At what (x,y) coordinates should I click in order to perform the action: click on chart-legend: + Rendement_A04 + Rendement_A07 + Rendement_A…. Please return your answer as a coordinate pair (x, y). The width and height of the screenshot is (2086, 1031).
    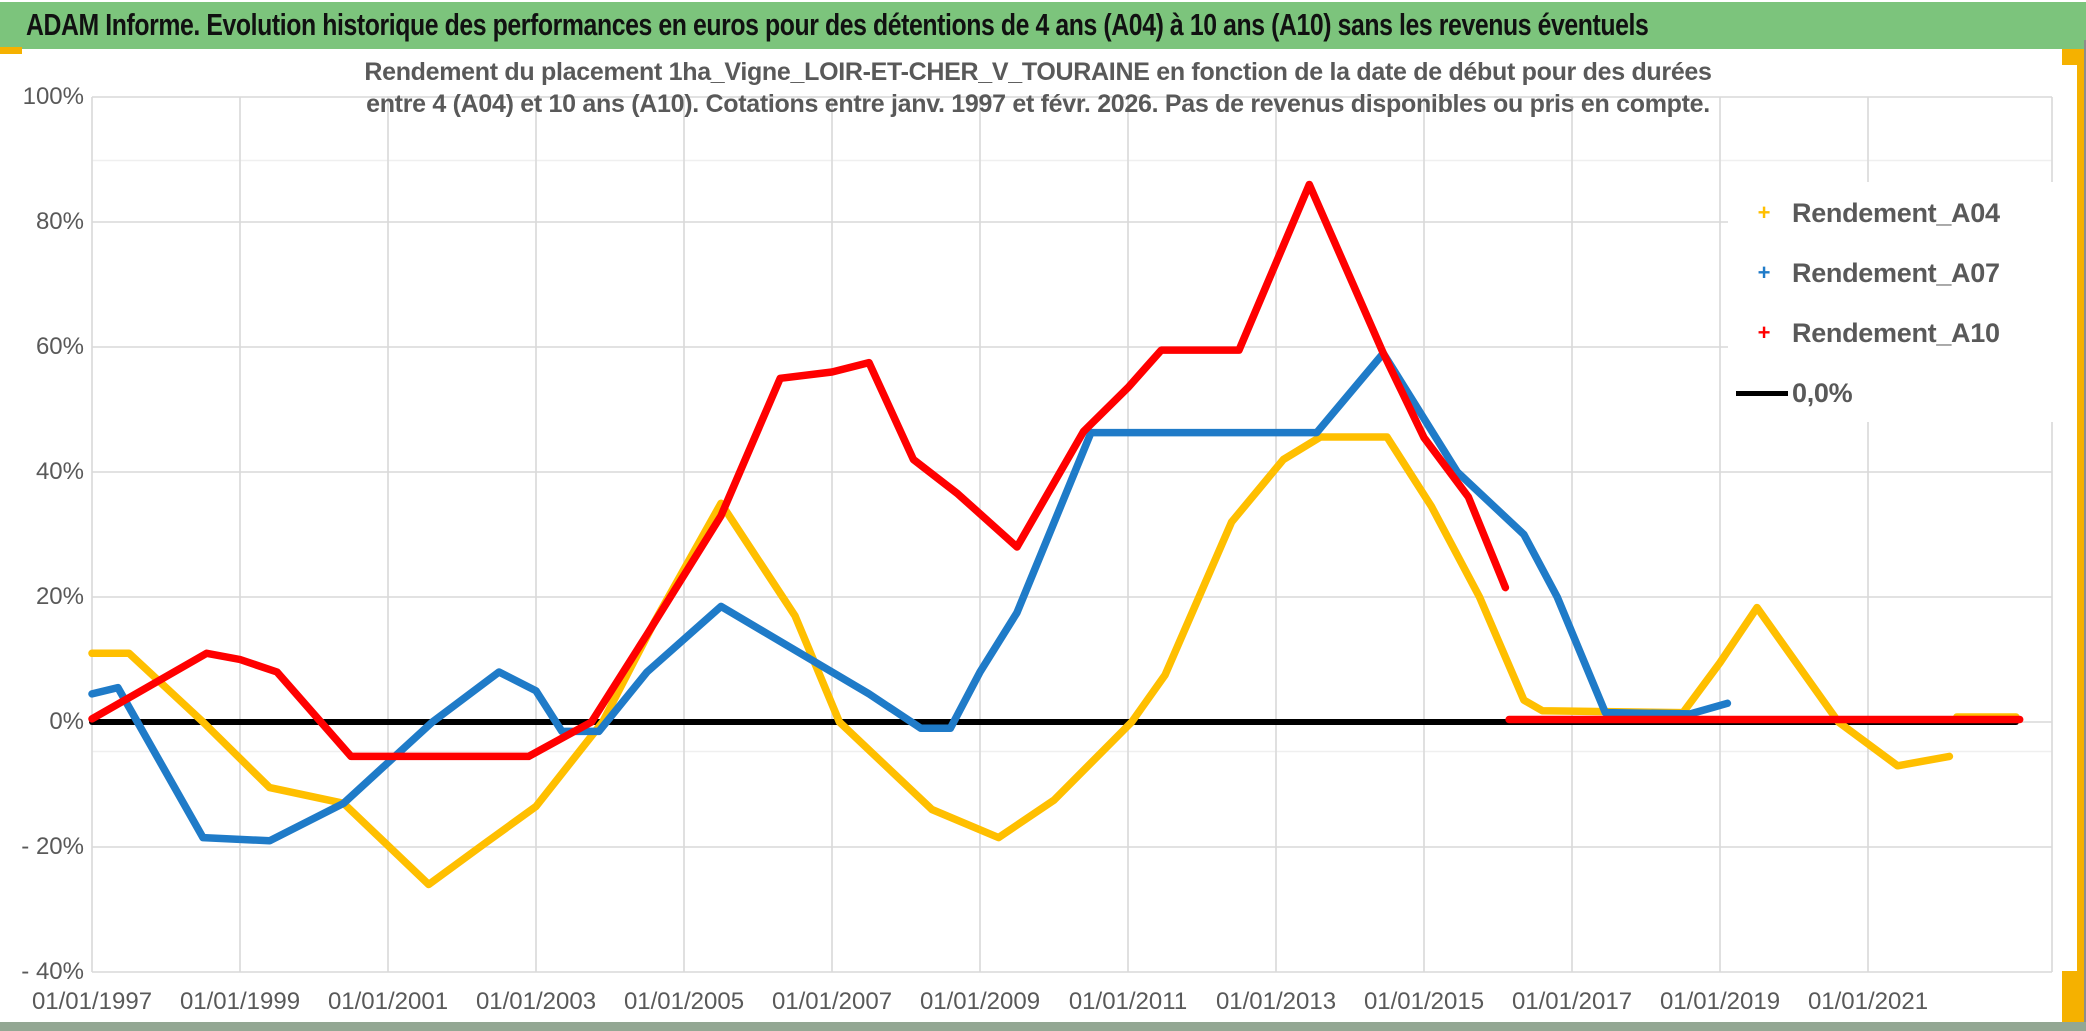
    Looking at the image, I should click on (1904, 302).